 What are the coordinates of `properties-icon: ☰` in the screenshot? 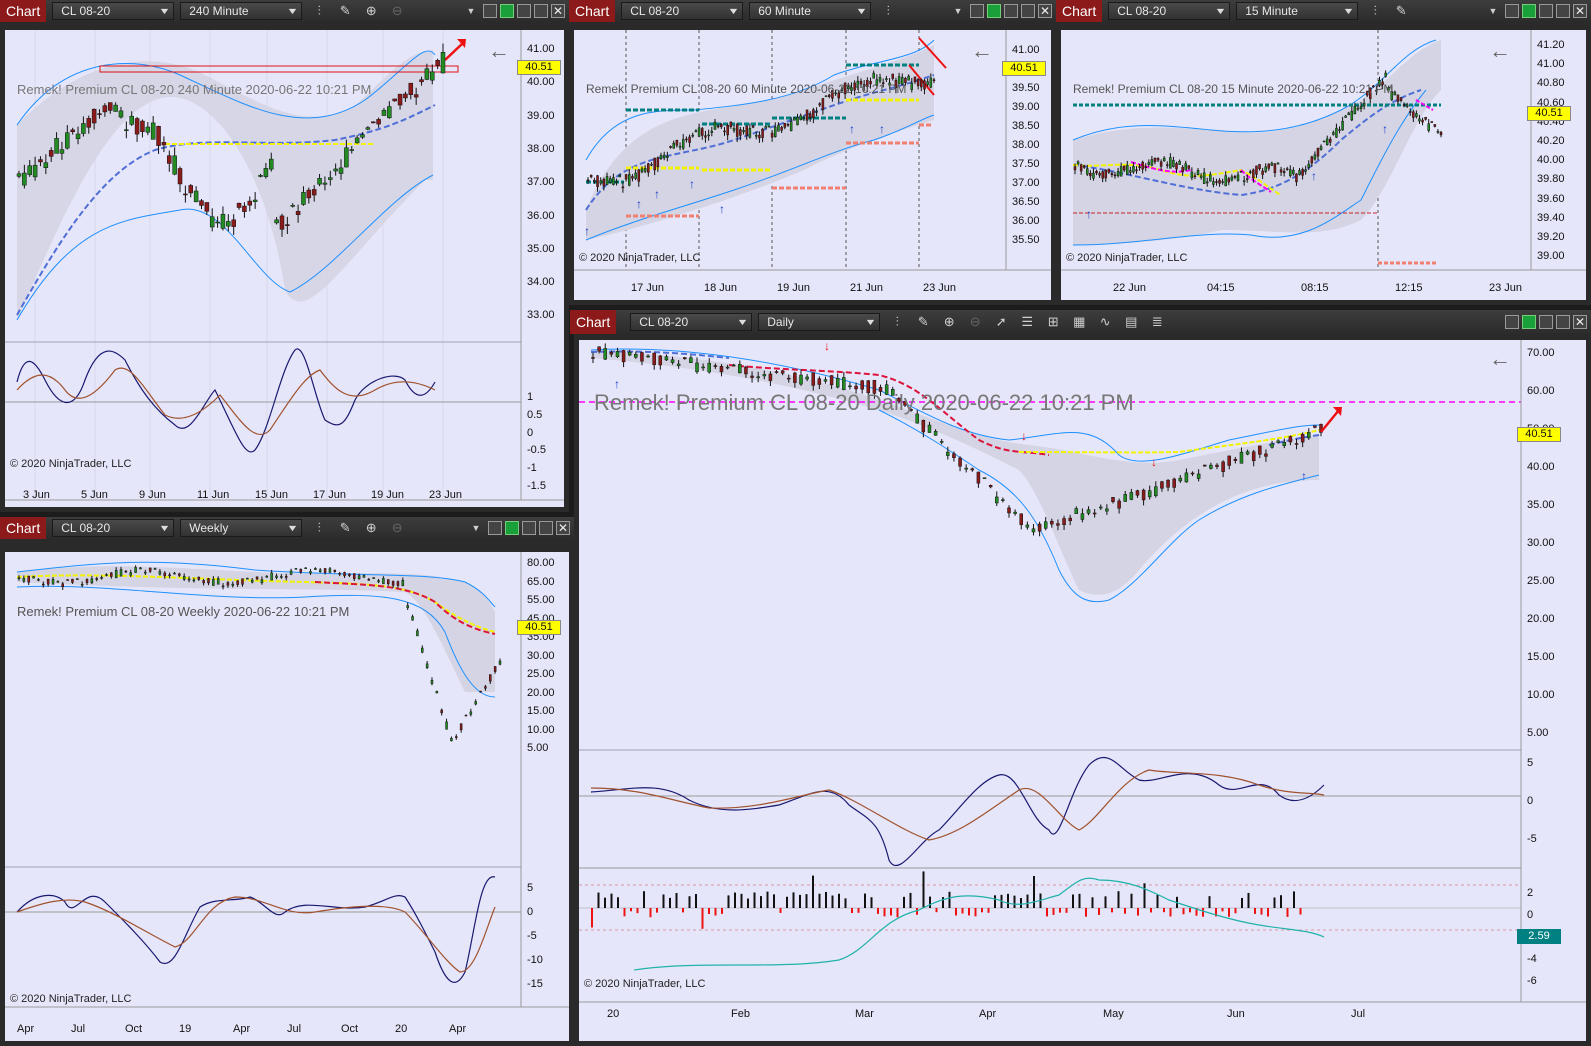 It's located at (1027, 321).